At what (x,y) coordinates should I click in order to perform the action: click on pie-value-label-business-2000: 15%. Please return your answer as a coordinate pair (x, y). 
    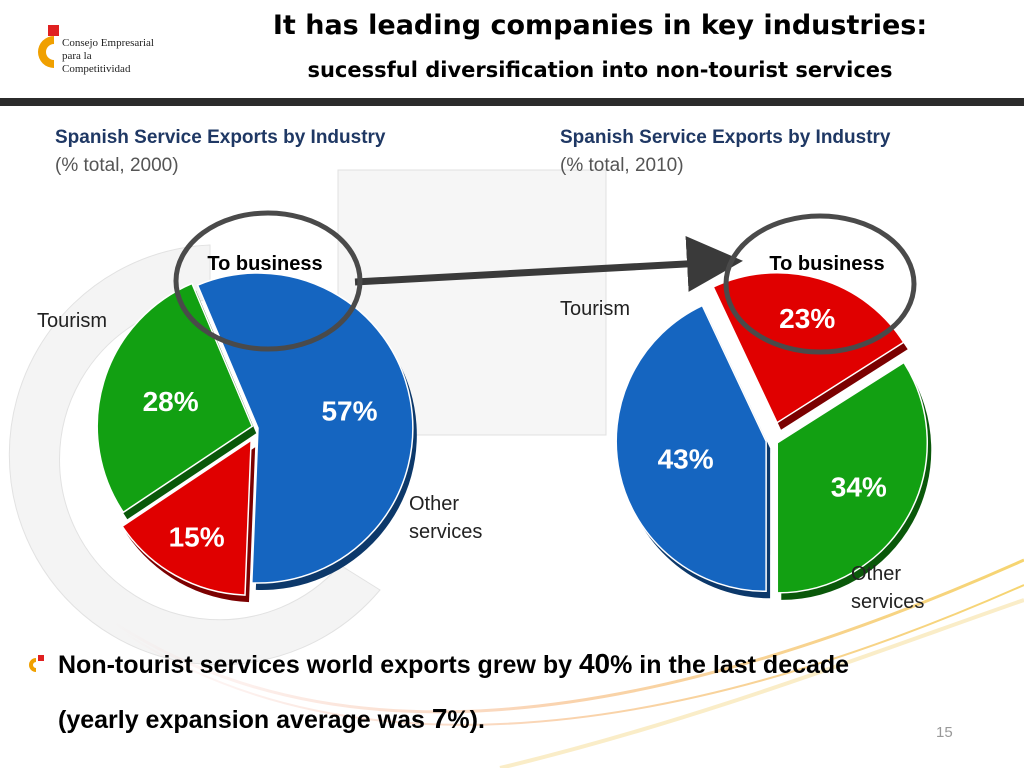
    Looking at the image, I should click on (197, 537).